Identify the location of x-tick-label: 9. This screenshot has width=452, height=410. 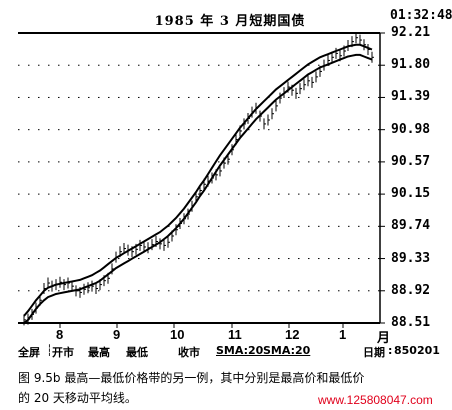
(117, 334).